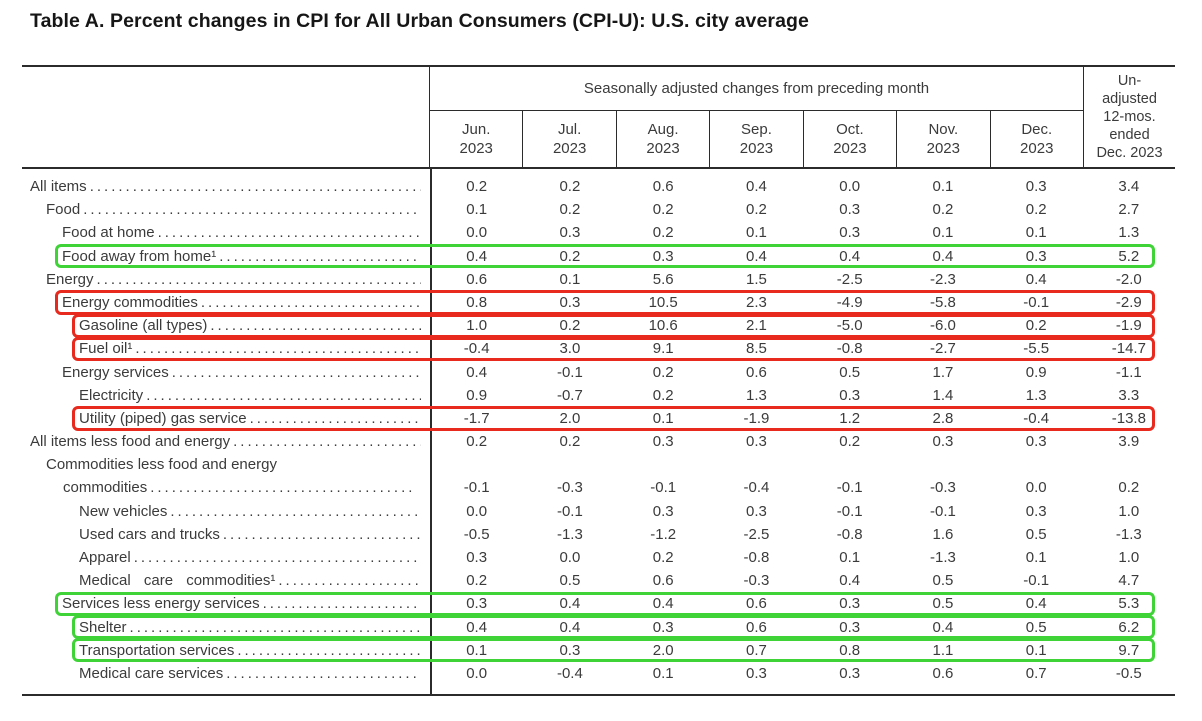  Describe the element at coordinates (1129, 650) in the screenshot. I see `data-cell: 9.7` at that location.